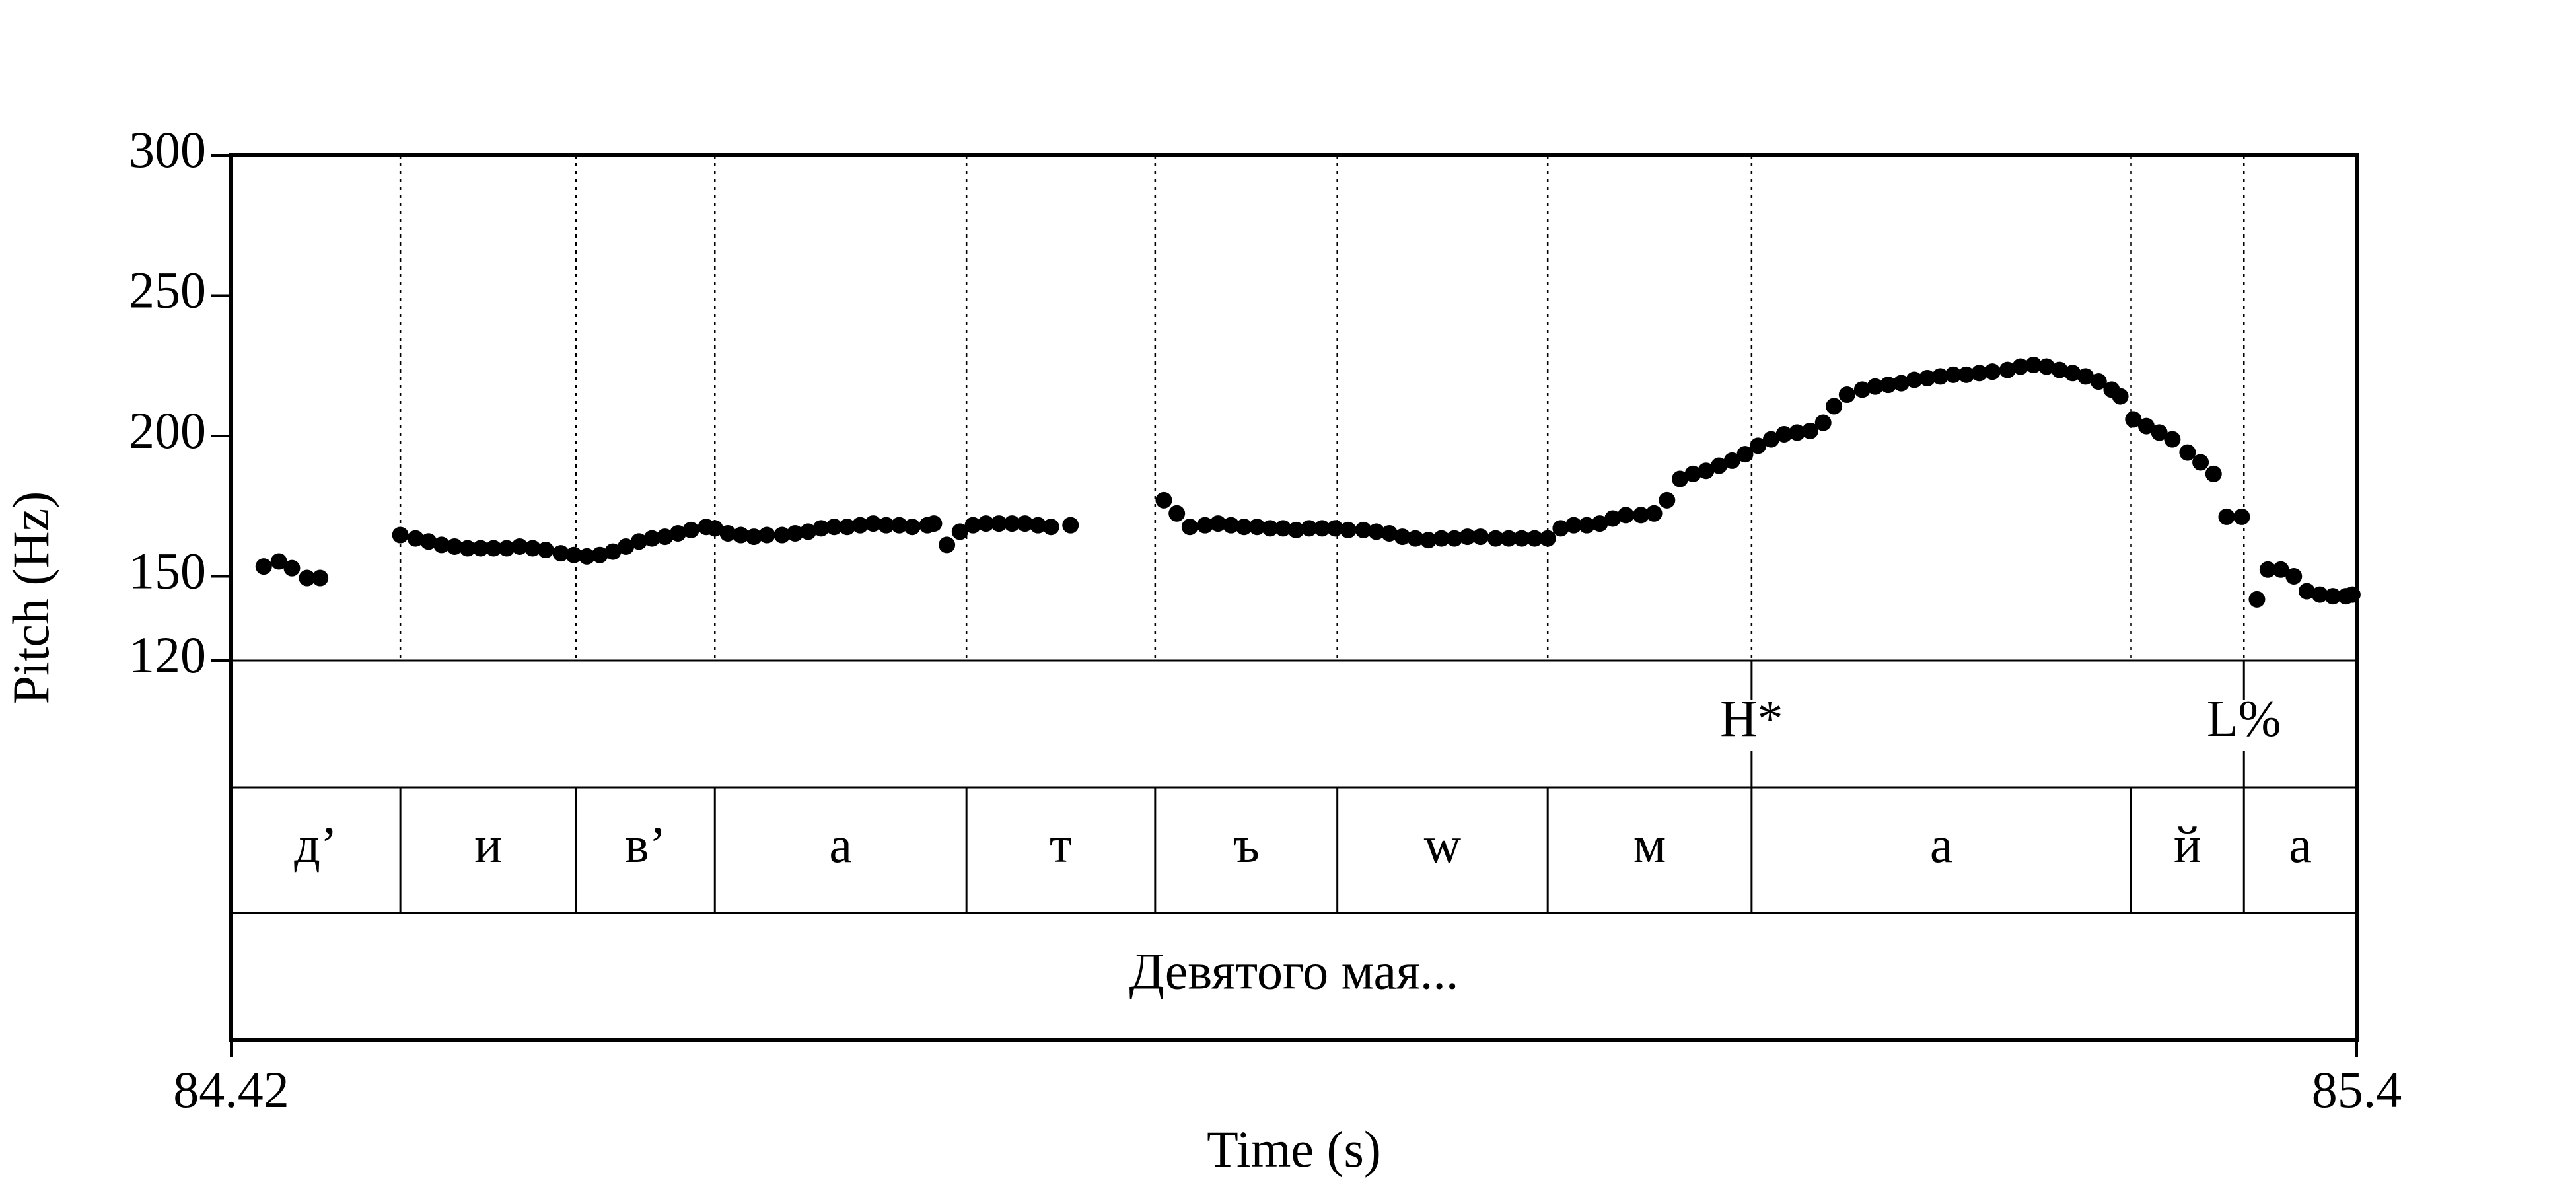 This screenshot has height=1189, width=2576. Describe the element at coordinates (1294, 1149) in the screenshot. I see `x-axis-label: Time (s)` at that location.